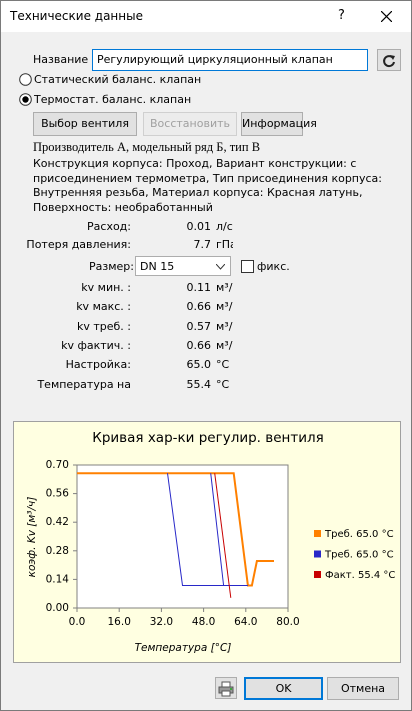  I want to click on radio-dot, so click(25, 99).